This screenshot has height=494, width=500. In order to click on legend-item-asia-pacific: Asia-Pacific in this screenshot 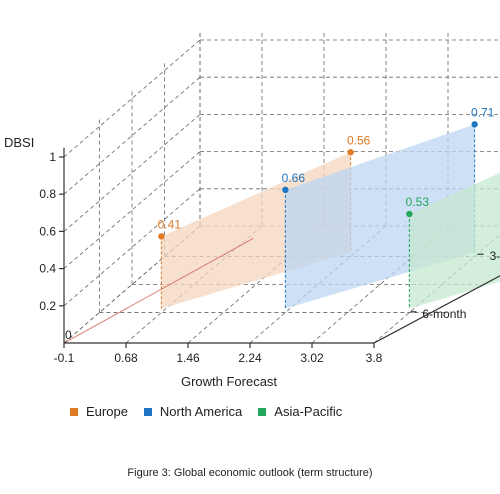, I will do `click(300, 411)`.